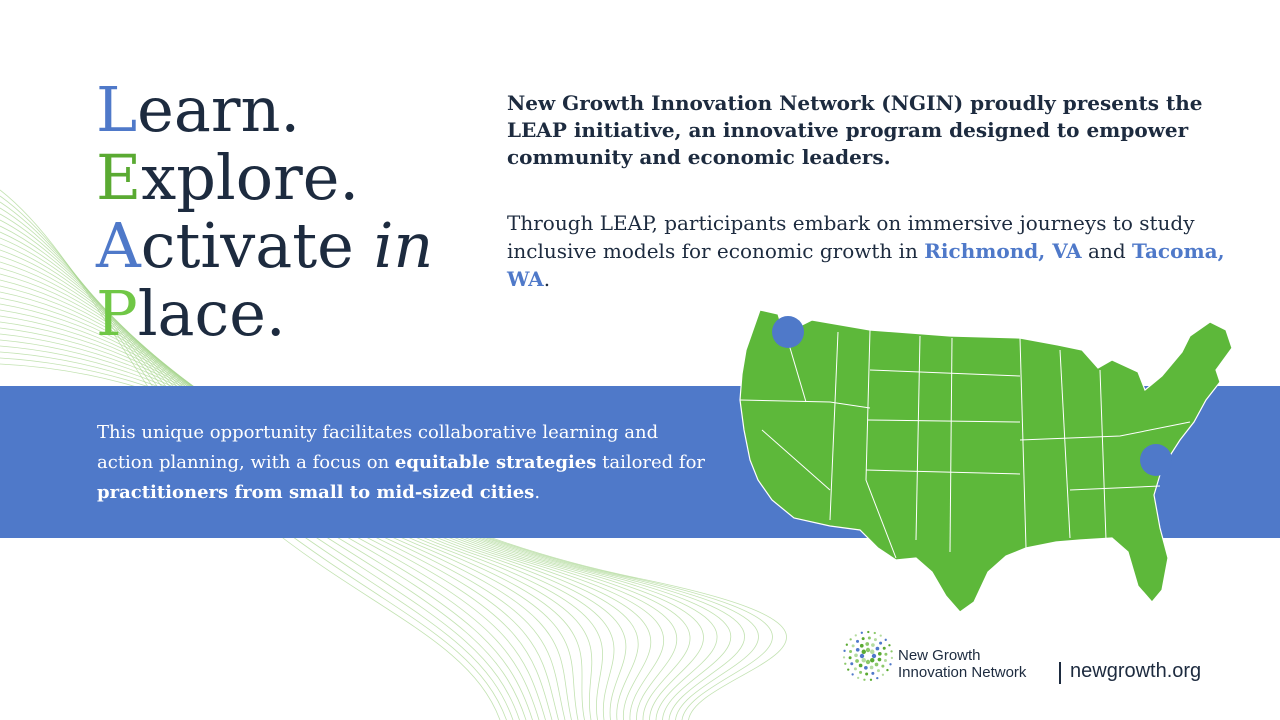  I want to click on headline-initial-l: L, so click(117, 109).